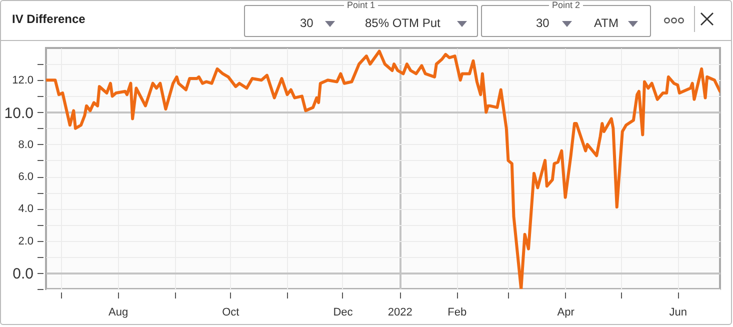 The width and height of the screenshot is (733, 327). What do you see at coordinates (457, 312) in the screenshot?
I see `x-tick-label: Feb` at bounding box center [457, 312].